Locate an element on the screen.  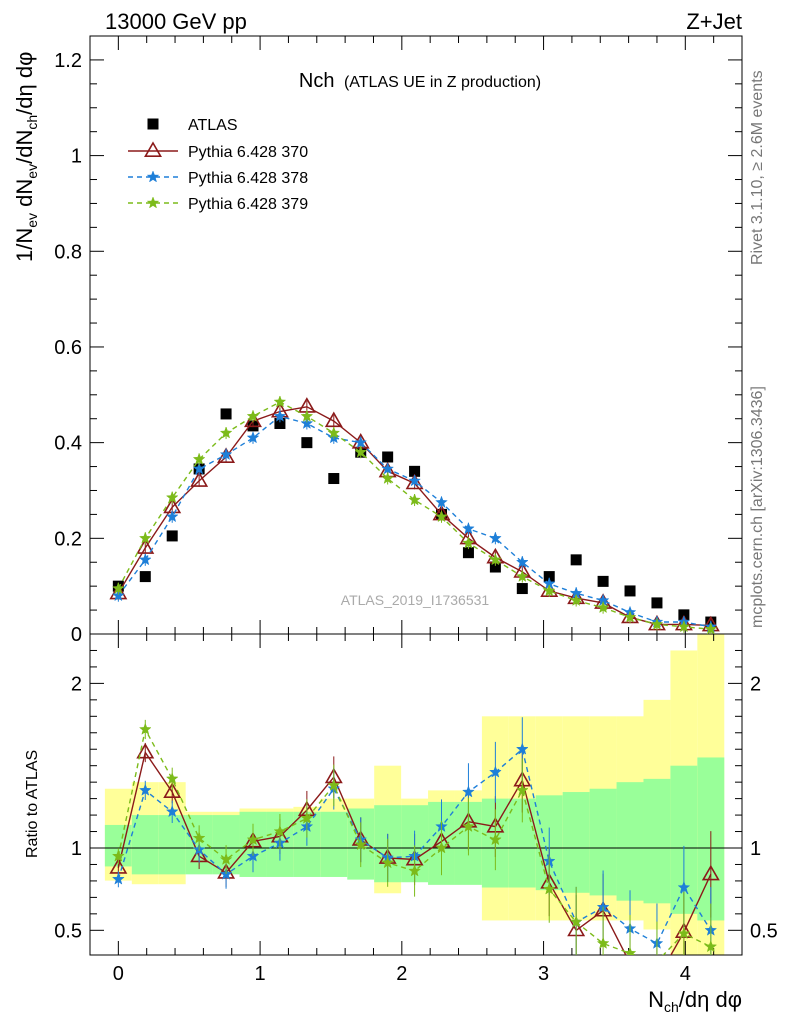
y-tick-label: 0 is located at coordinates (76, 635).